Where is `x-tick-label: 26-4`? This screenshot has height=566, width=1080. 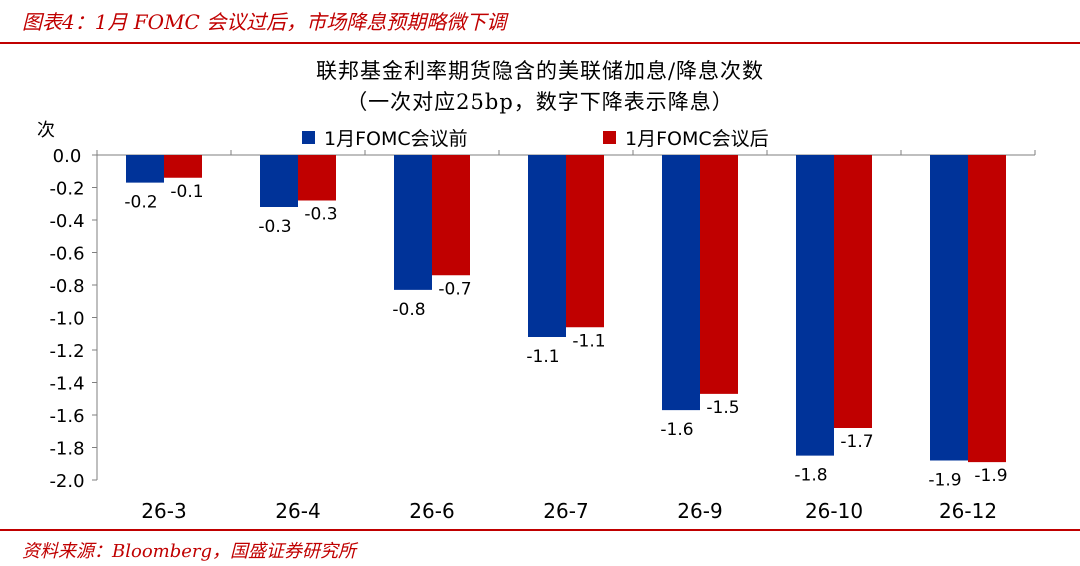
x-tick-label: 26-4 is located at coordinates (297, 511).